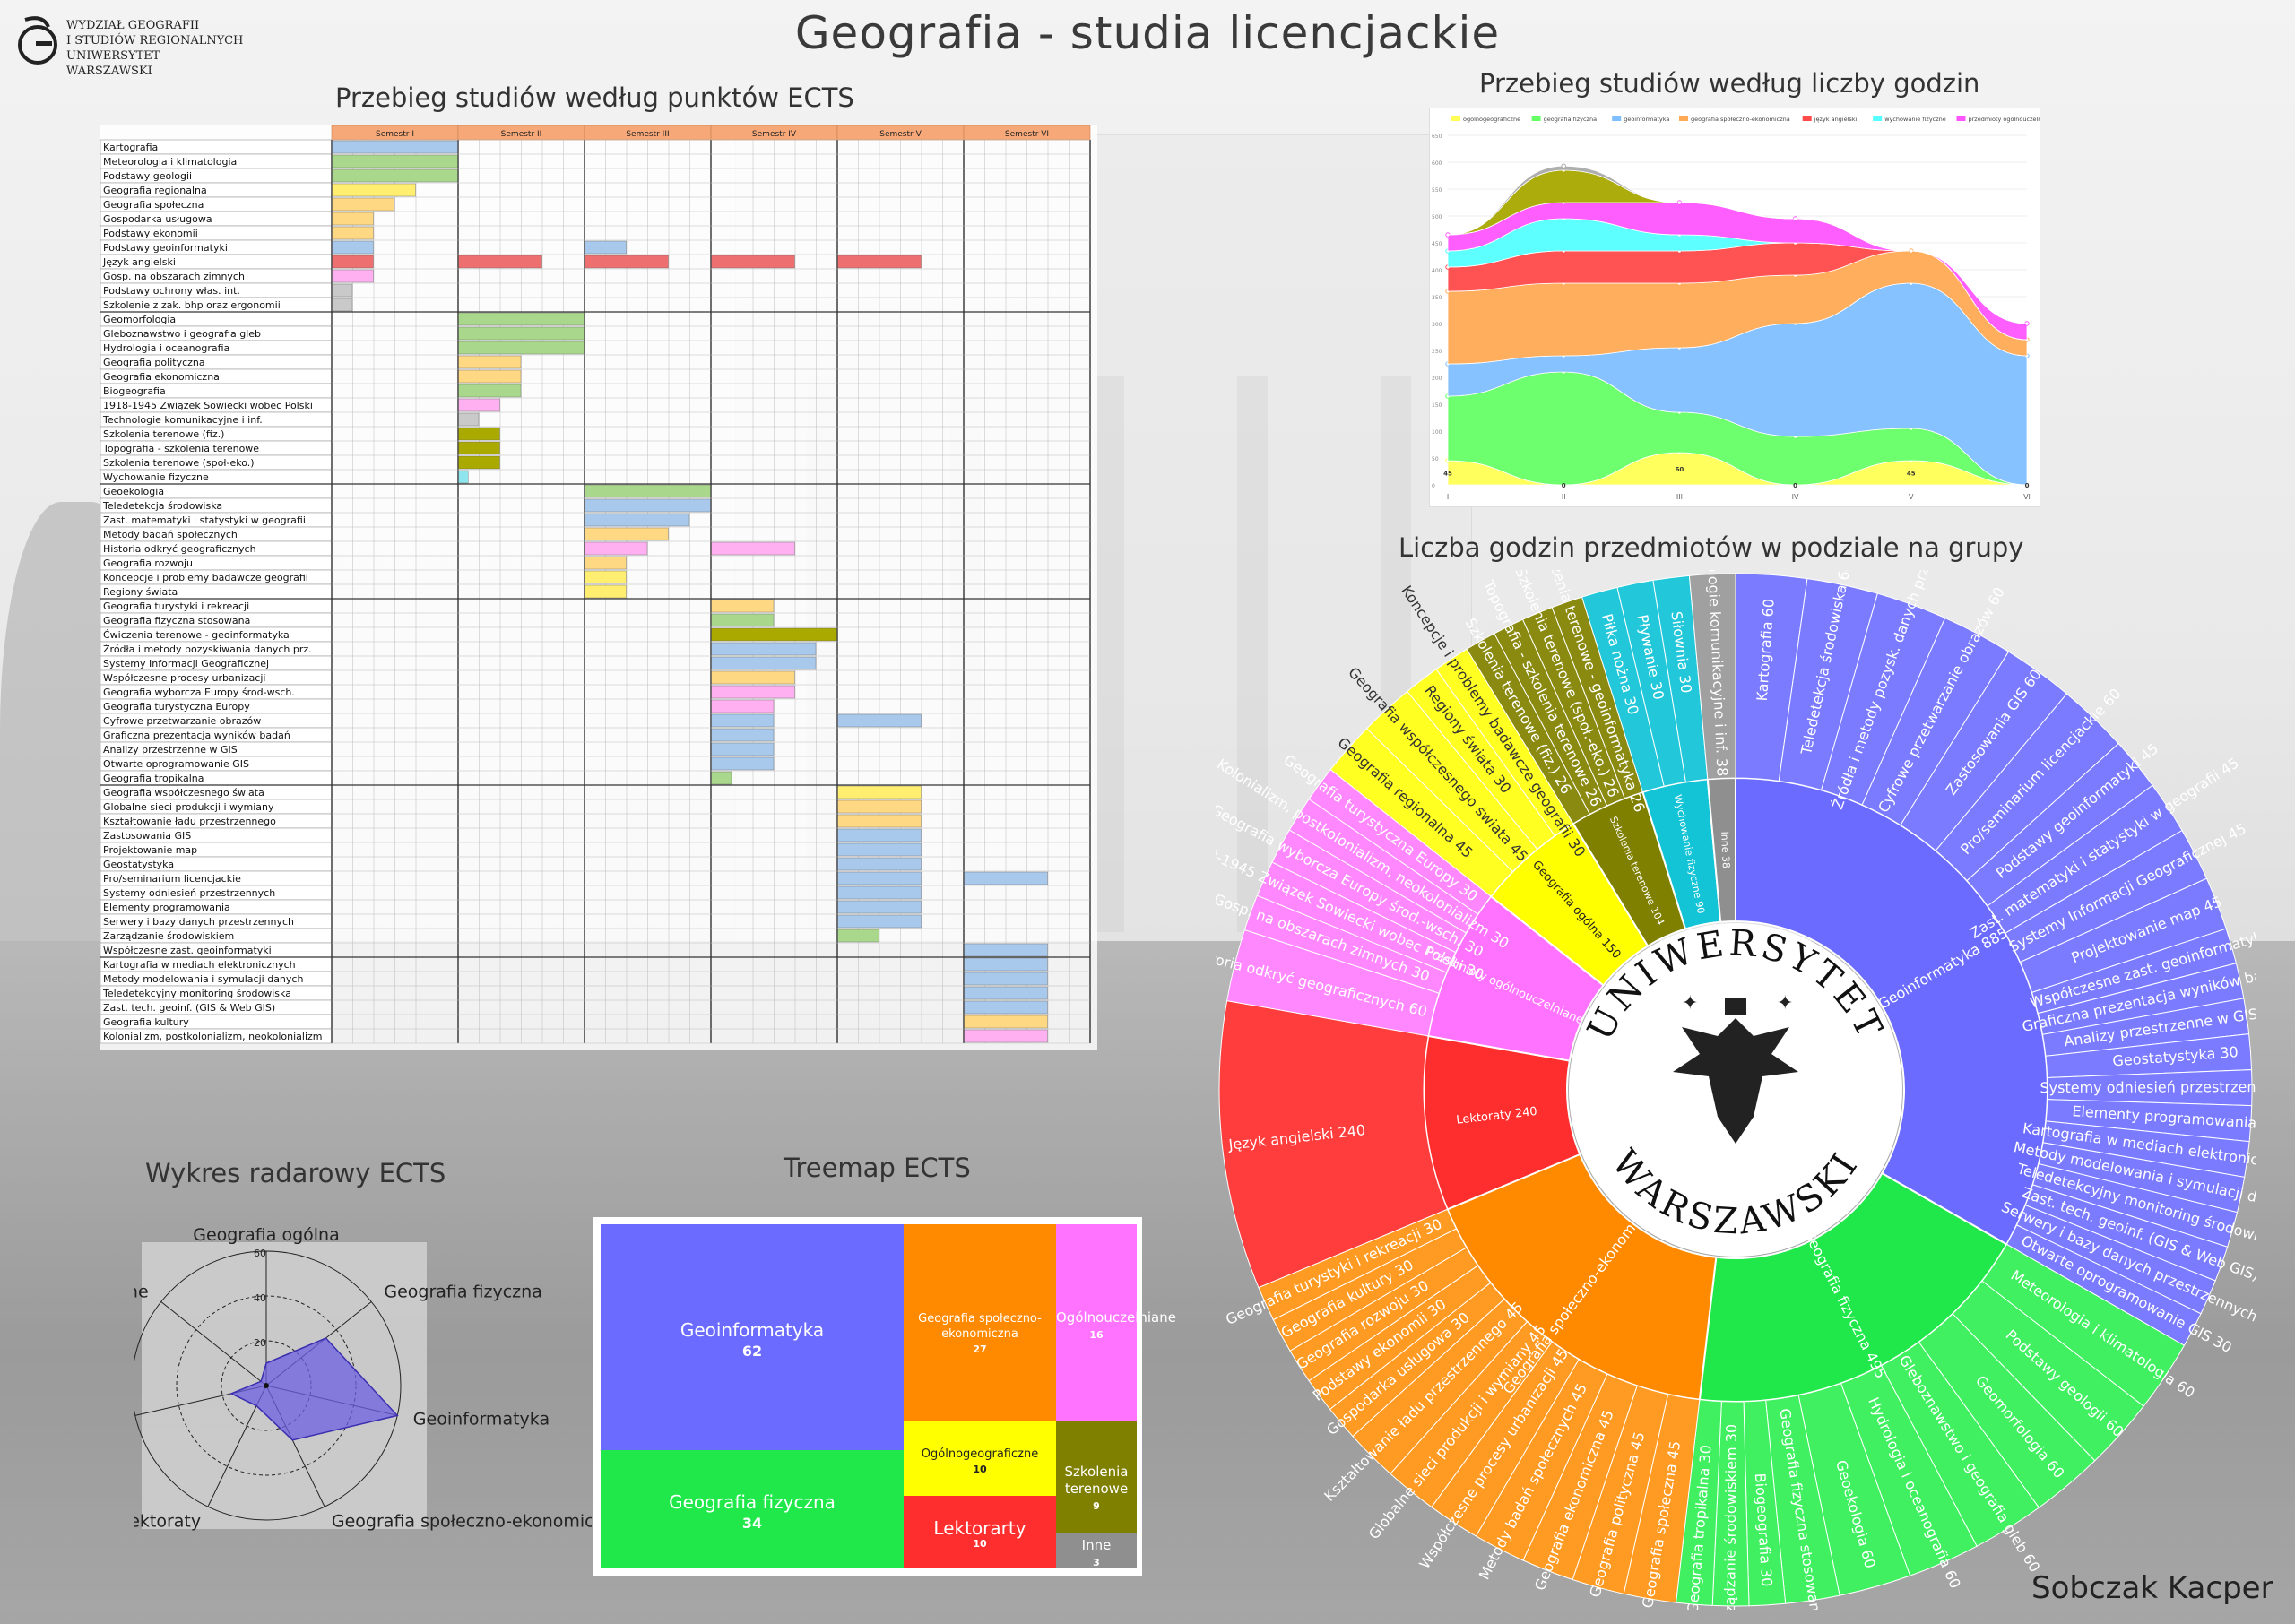  Describe the element at coordinates (980, 1469) in the screenshot. I see `treemap-value-text: 10` at that location.